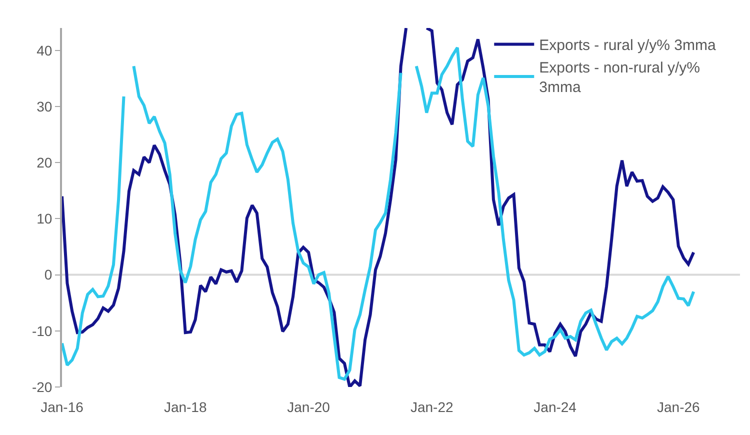 This screenshot has height=435, width=750. Describe the element at coordinates (678, 407) in the screenshot. I see `x-tick-label: Jan-26` at that location.